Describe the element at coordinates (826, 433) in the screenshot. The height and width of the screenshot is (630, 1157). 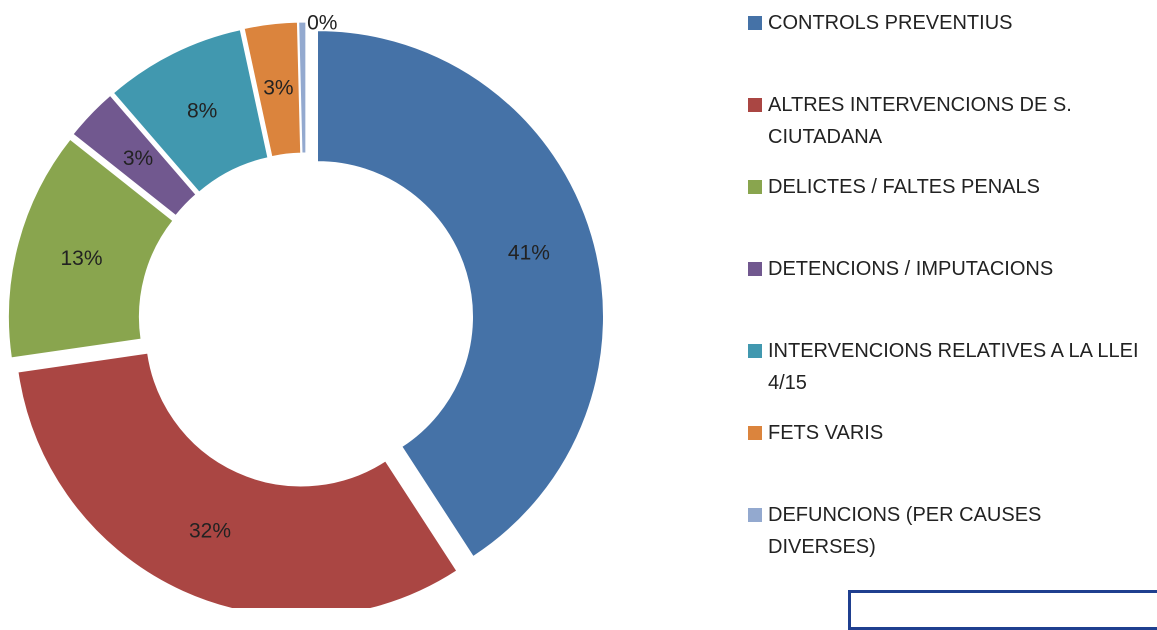
I see `legend-label: FETS VARIS` at that location.